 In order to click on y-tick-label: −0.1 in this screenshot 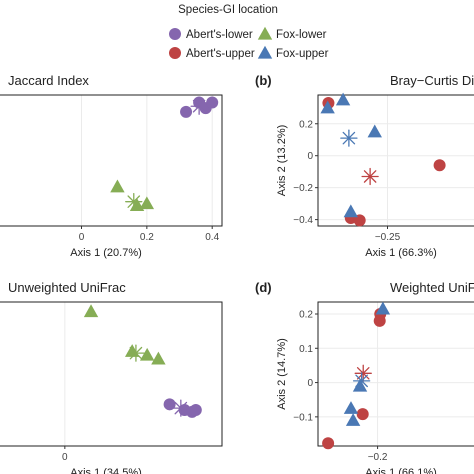, I will do `click(303, 417)`.